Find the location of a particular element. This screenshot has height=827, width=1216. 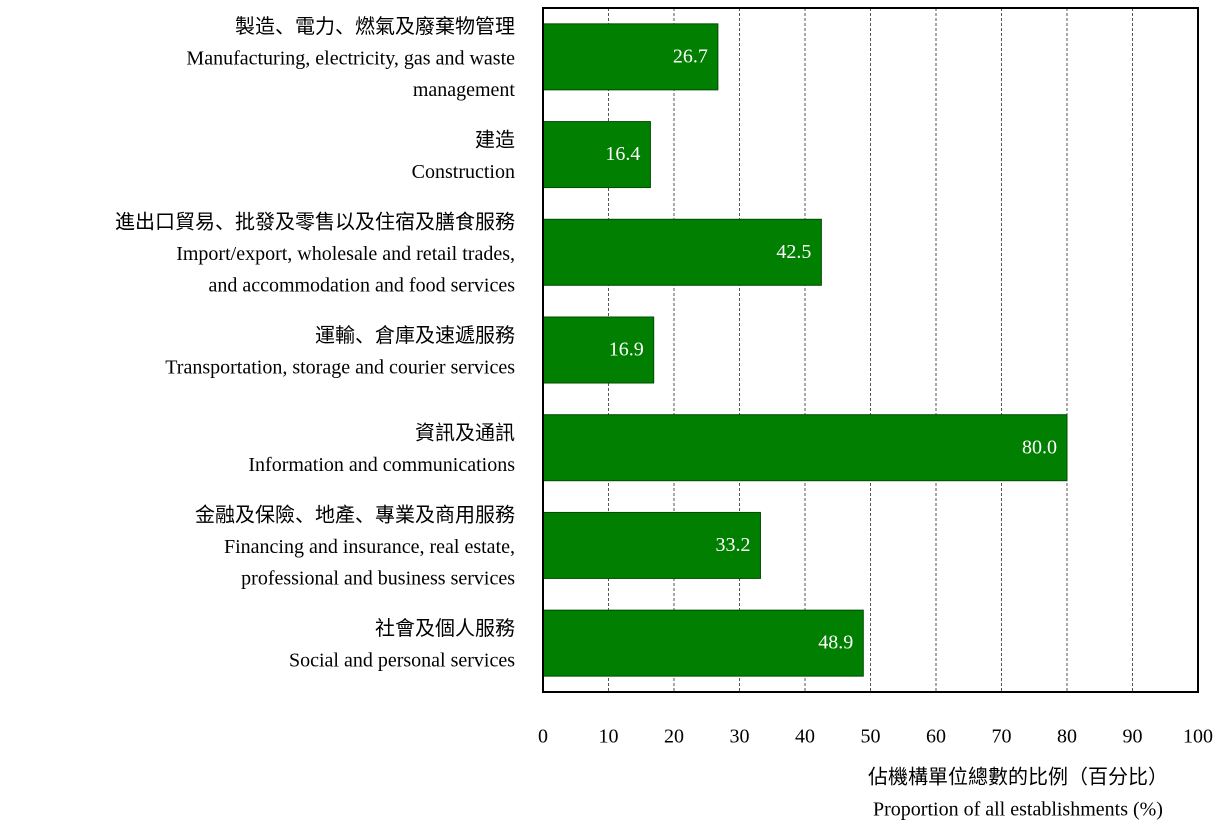

category-label: 建造 is located at coordinates (495, 139).